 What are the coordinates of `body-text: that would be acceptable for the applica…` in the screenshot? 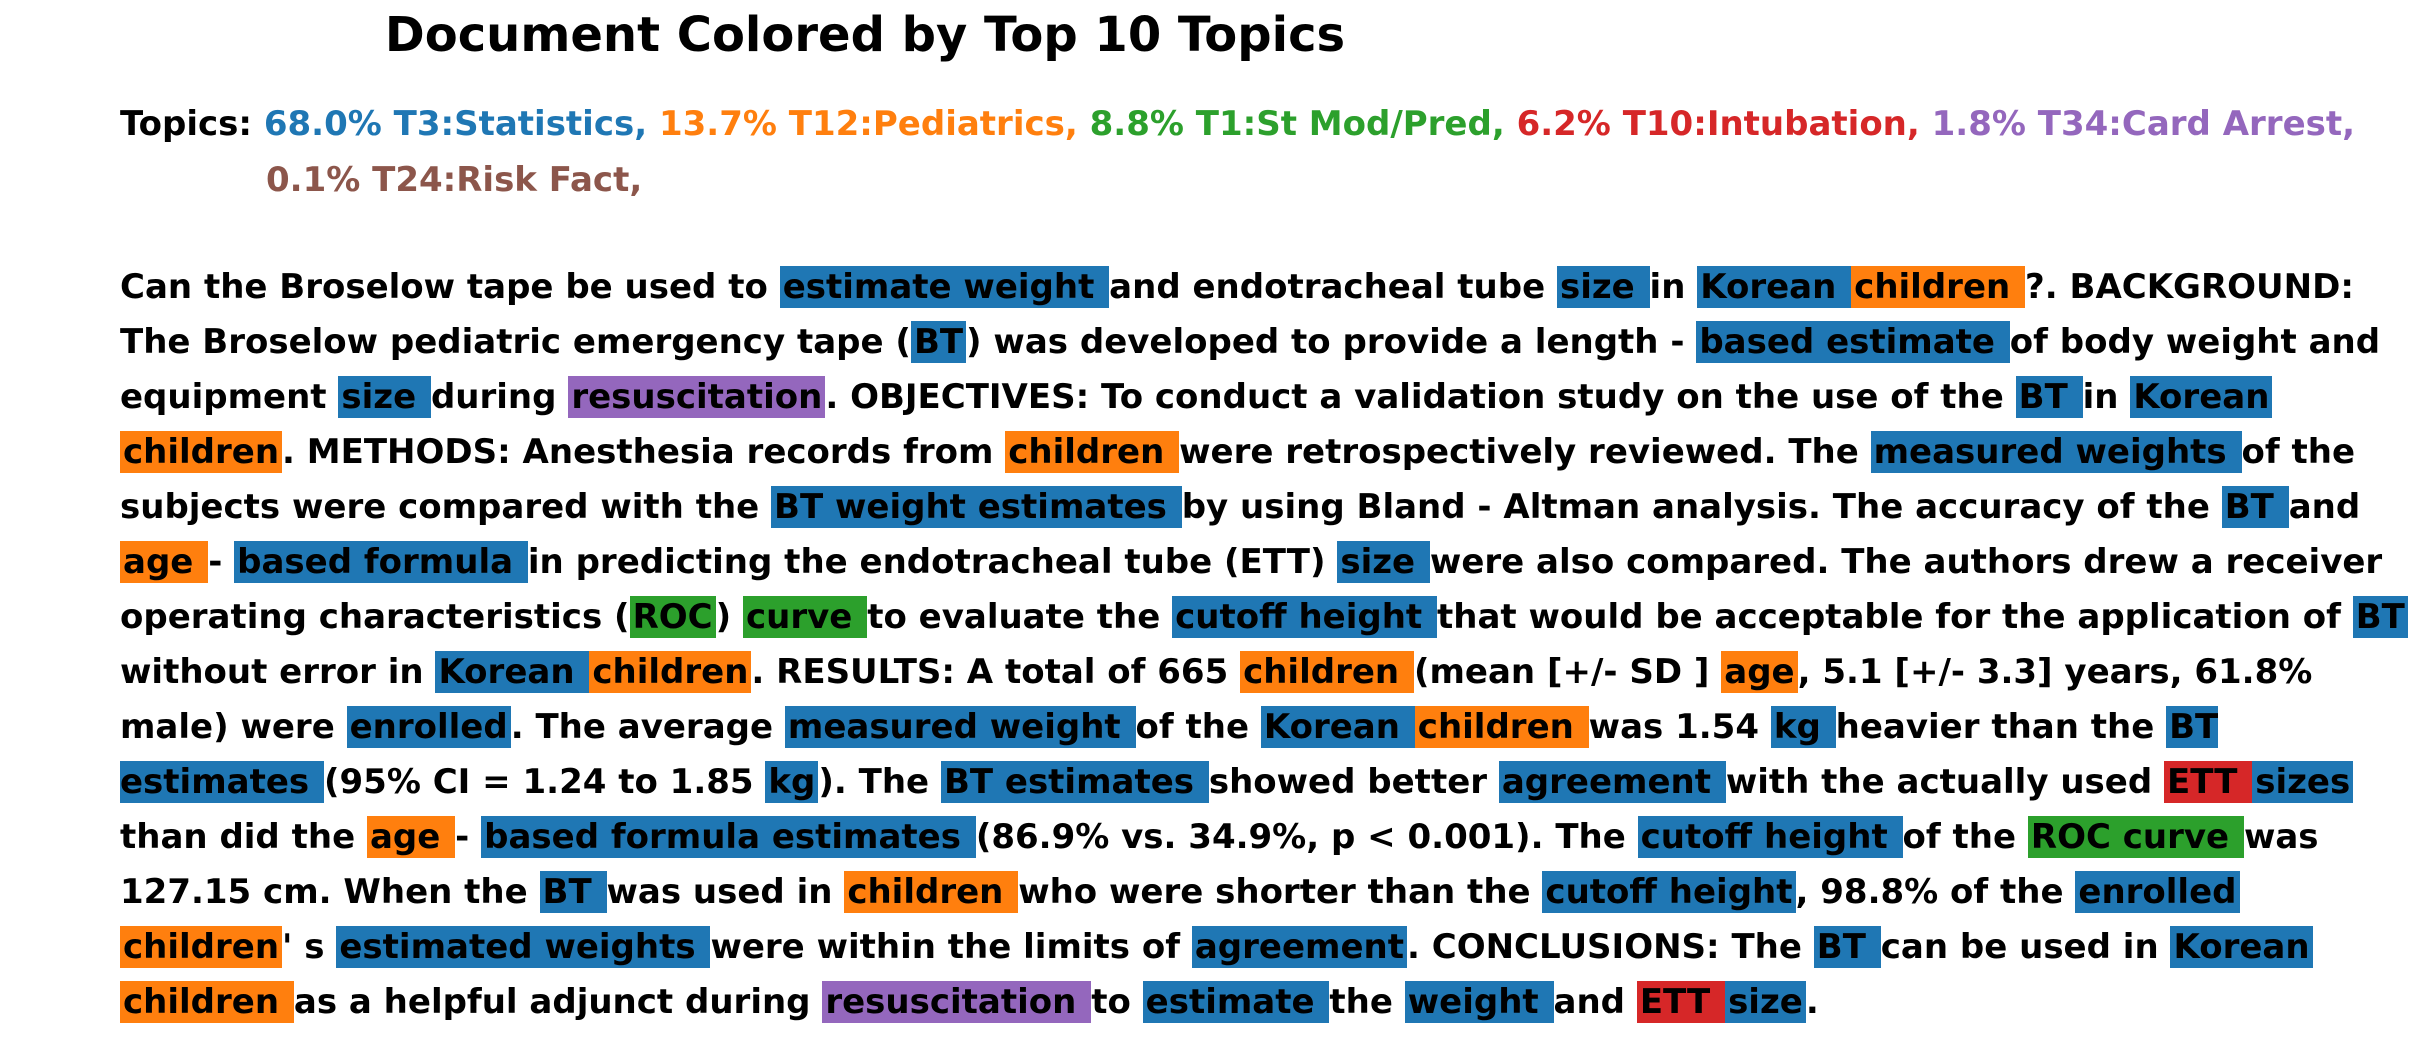 It's located at (1895, 617).